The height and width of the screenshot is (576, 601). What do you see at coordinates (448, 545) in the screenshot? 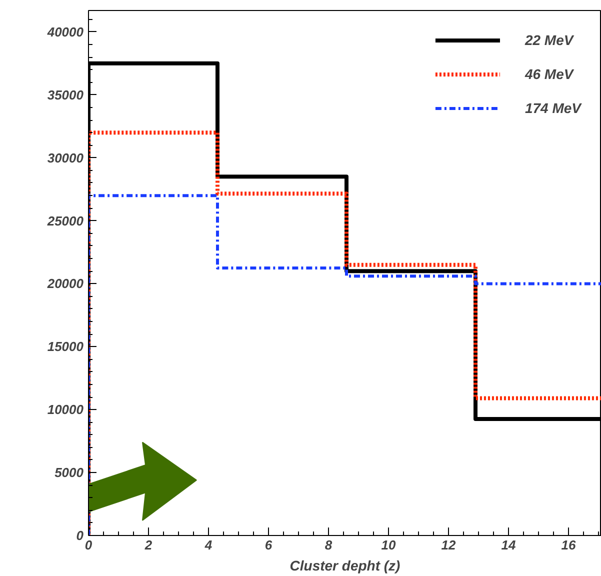
I see `x-tick-label: 12` at bounding box center [448, 545].